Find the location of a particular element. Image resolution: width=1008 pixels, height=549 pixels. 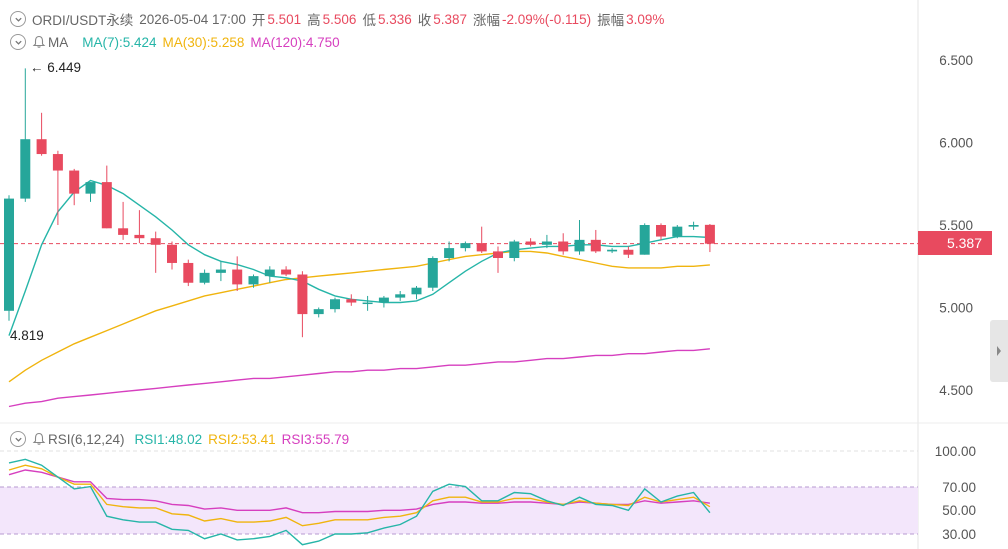

rsi-band is located at coordinates (459, 510).